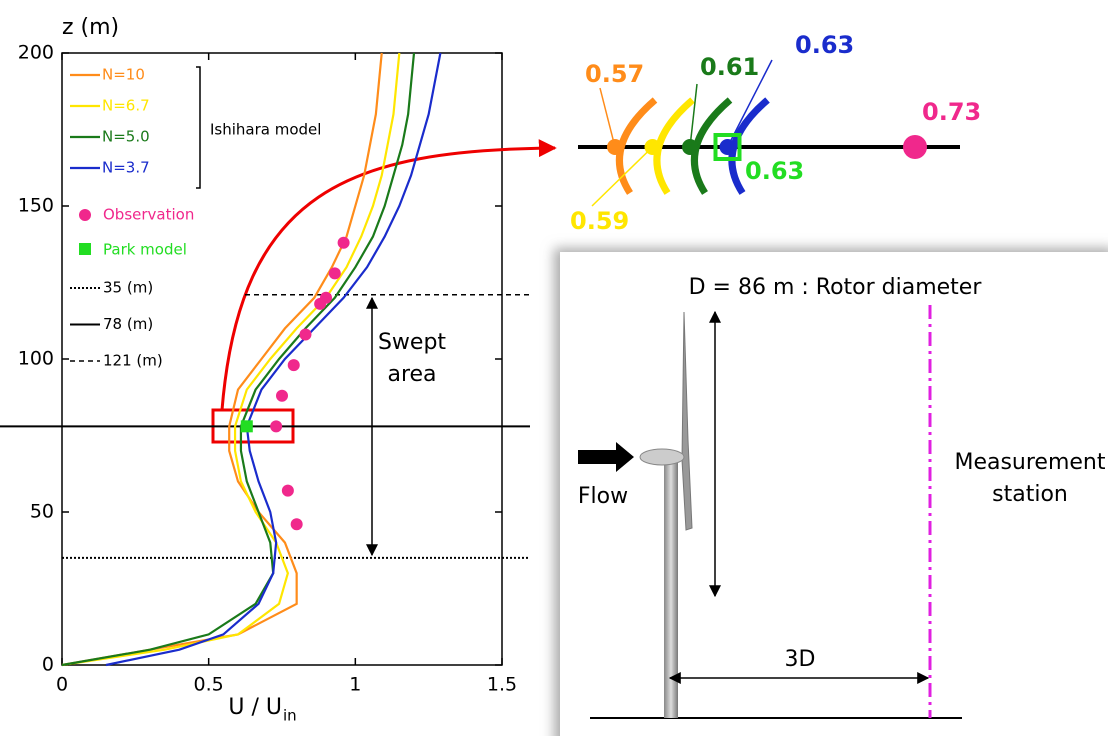 Image resolution: width=1108 pixels, height=736 pixels. I want to click on inset-park-point, so click(727, 147).